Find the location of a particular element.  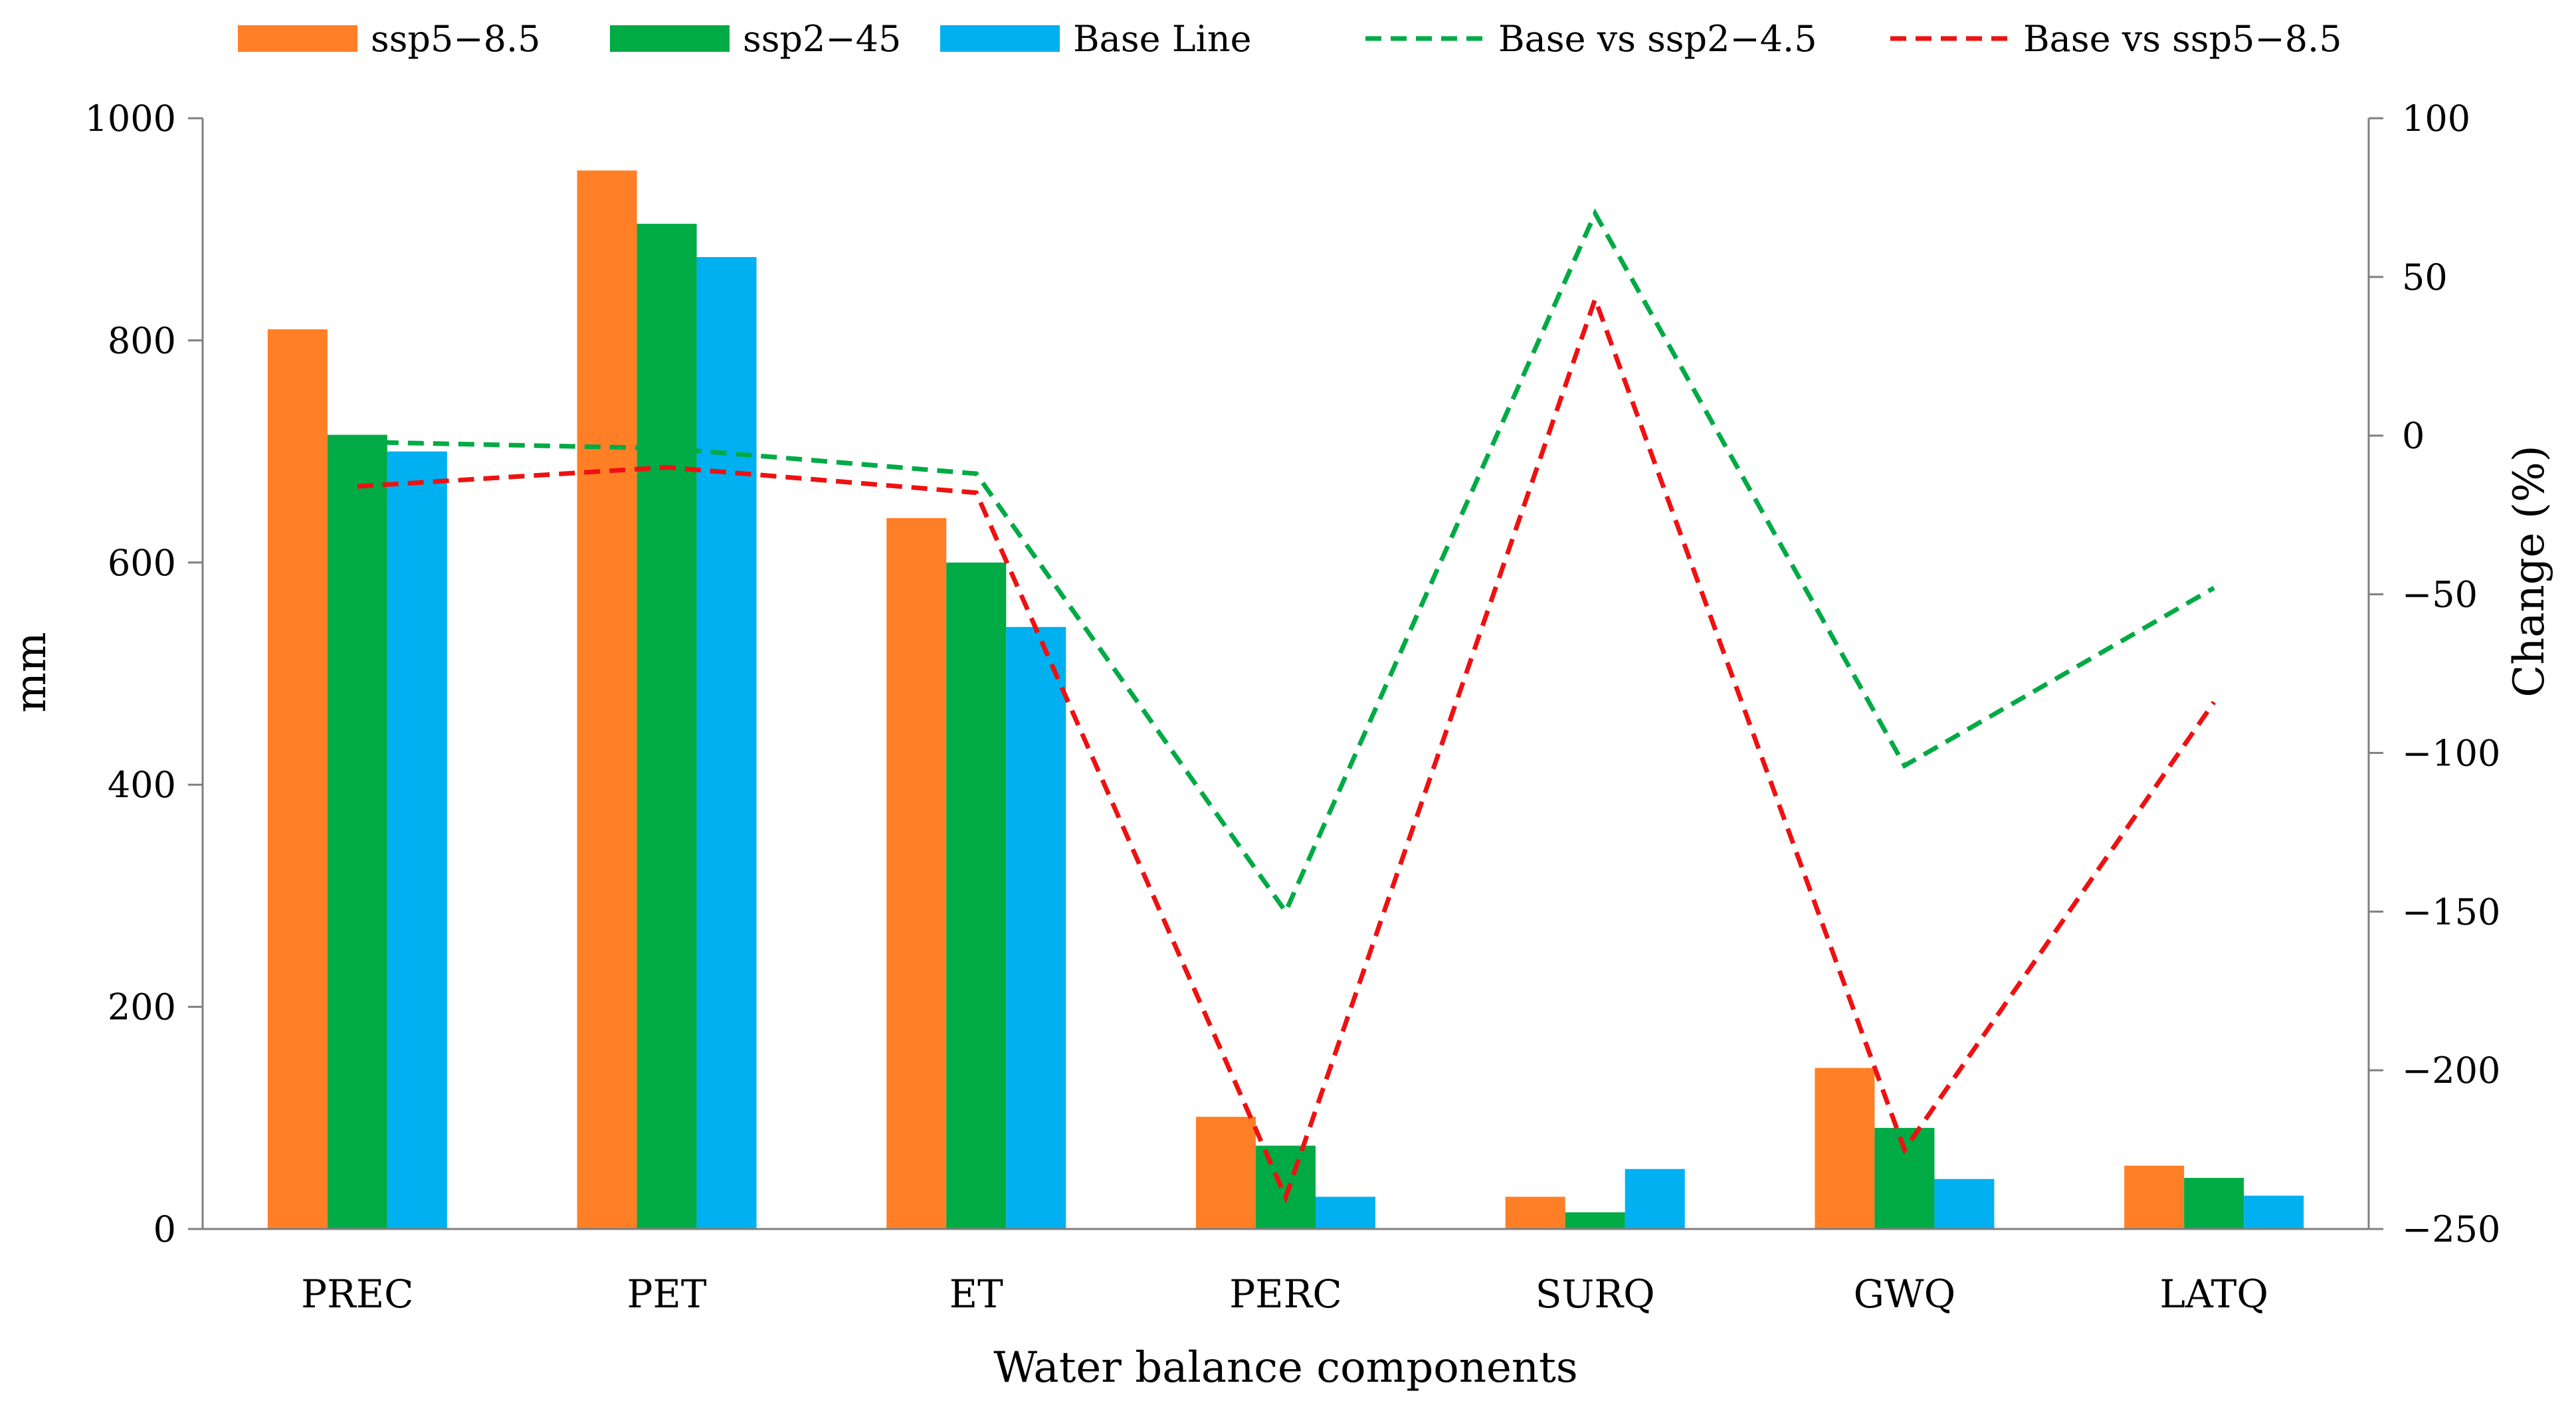

y-tick-label: 1000 is located at coordinates (131, 119).